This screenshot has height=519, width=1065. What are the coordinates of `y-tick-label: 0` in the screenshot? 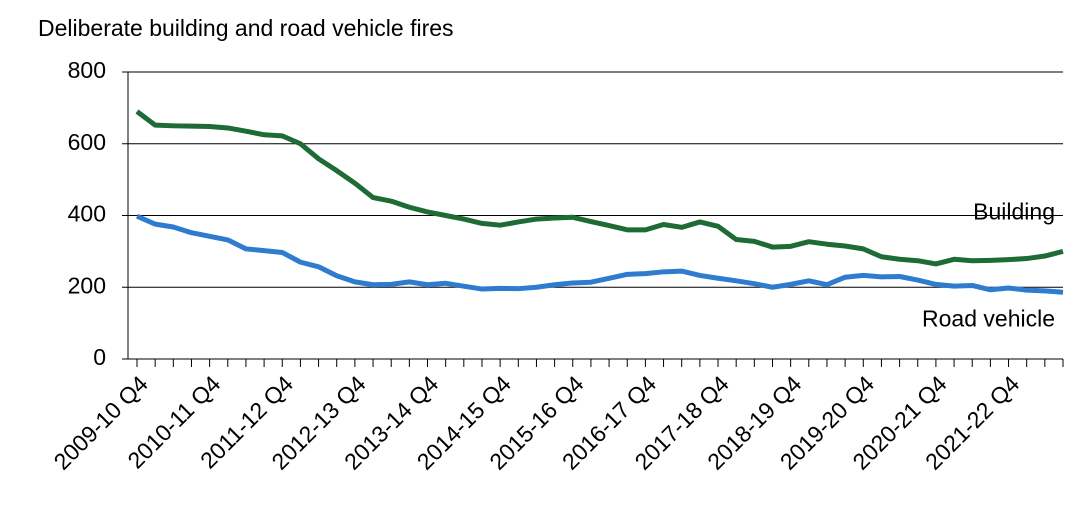 It's located at (99, 357).